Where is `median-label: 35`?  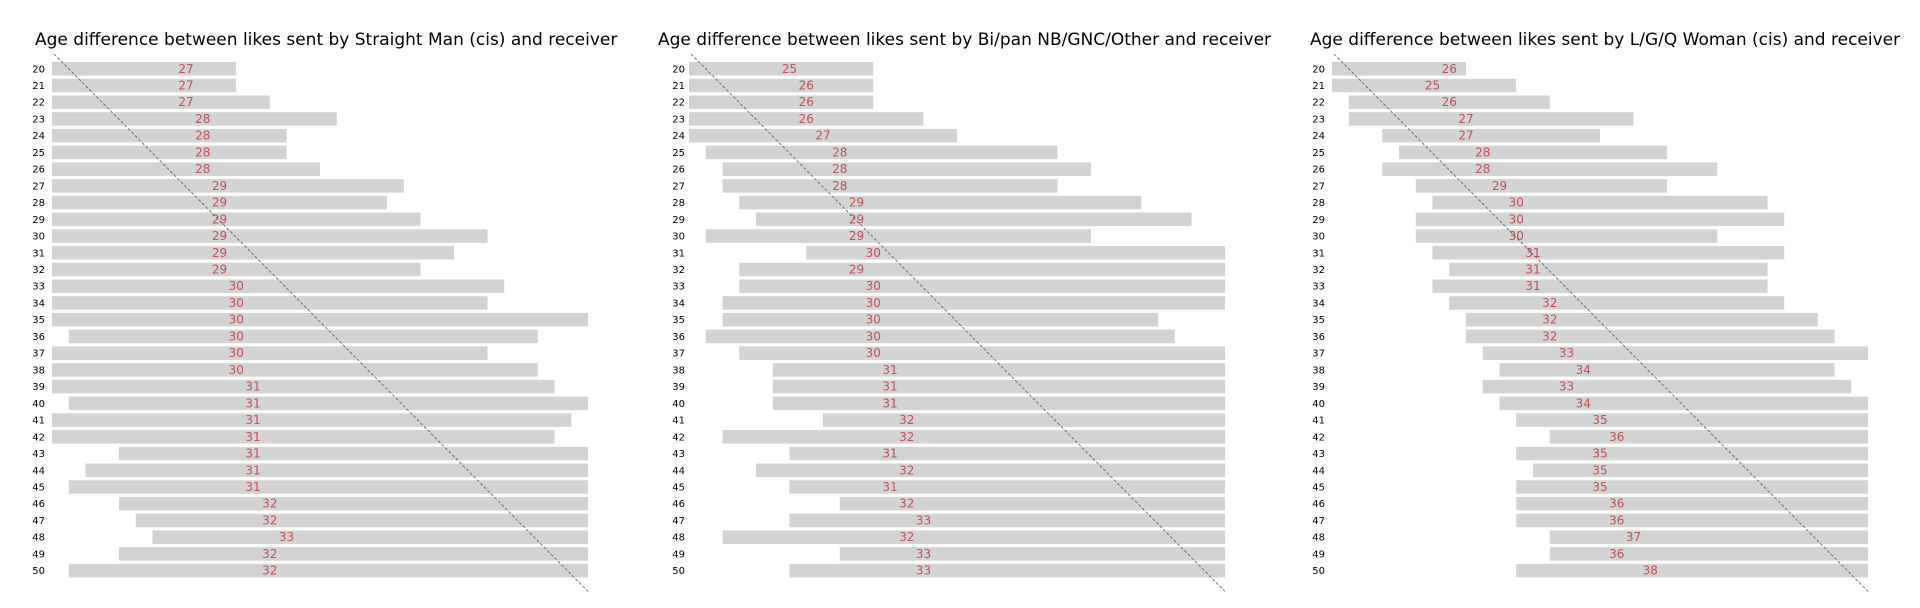 median-label: 35 is located at coordinates (1599, 487).